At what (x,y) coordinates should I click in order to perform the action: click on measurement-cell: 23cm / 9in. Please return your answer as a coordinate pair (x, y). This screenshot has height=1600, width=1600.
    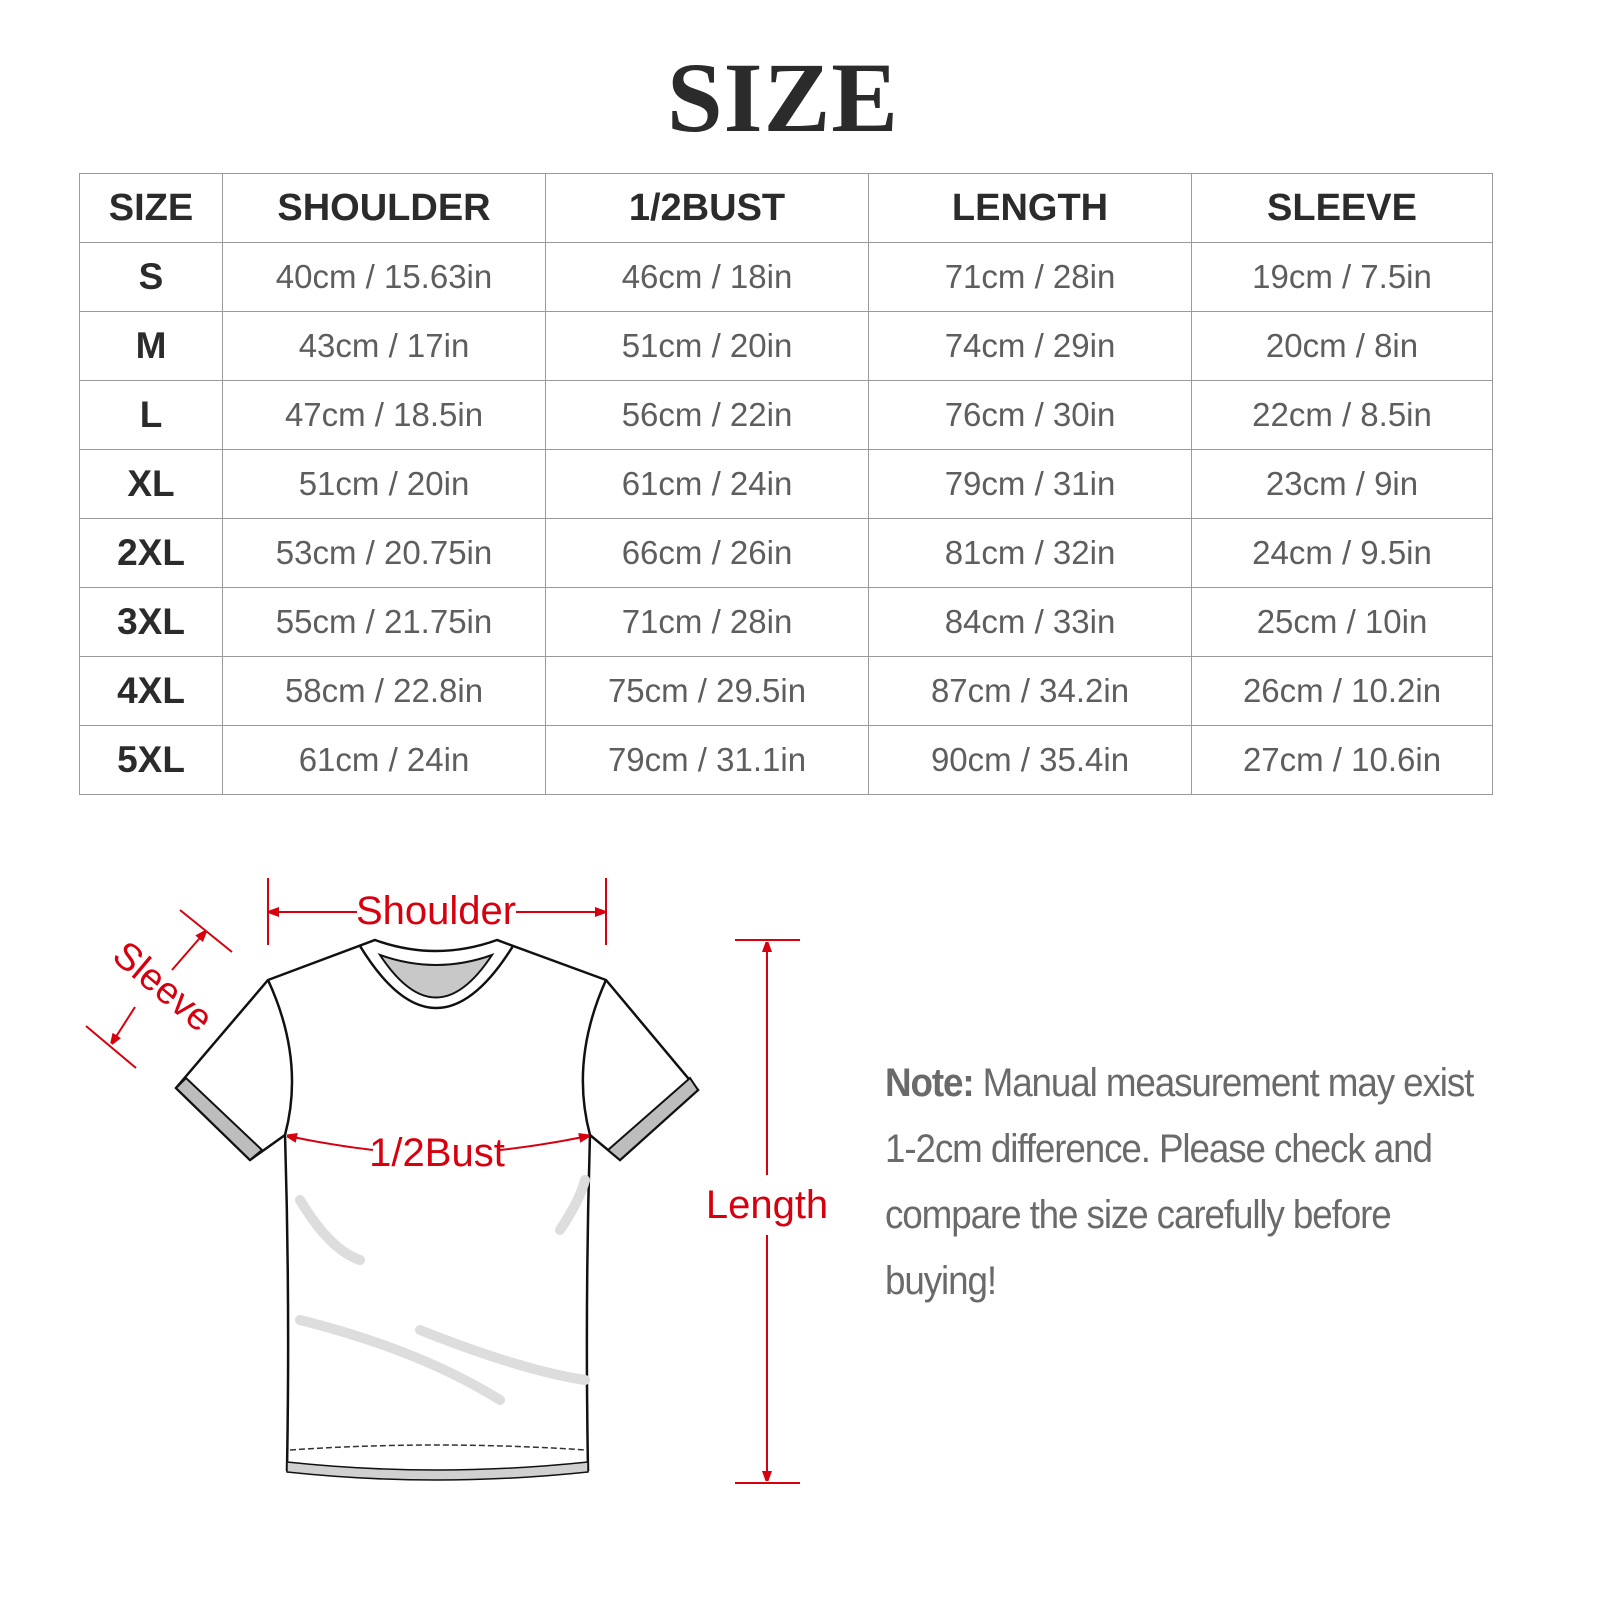
    Looking at the image, I should click on (1342, 484).